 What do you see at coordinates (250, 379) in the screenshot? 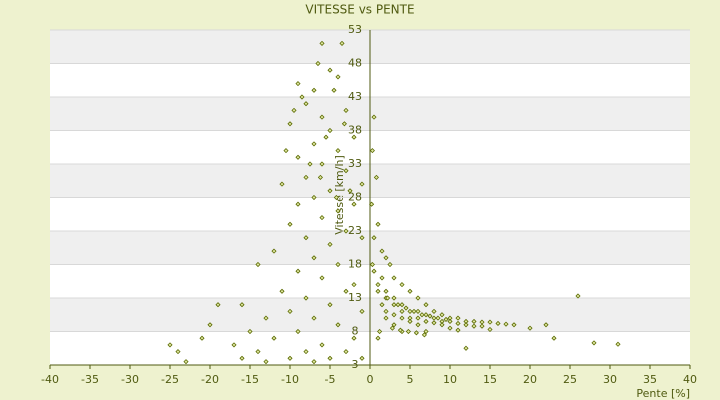
I see `x-tick-label: -15` at bounding box center [250, 379].